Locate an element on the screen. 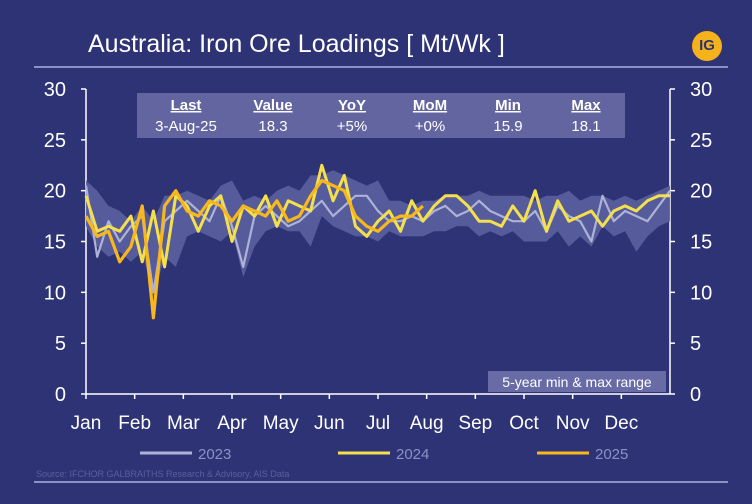 Image resolution: width=752 pixels, height=504 pixels. range-label-text: 5-year min & max range is located at coordinates (577, 382).